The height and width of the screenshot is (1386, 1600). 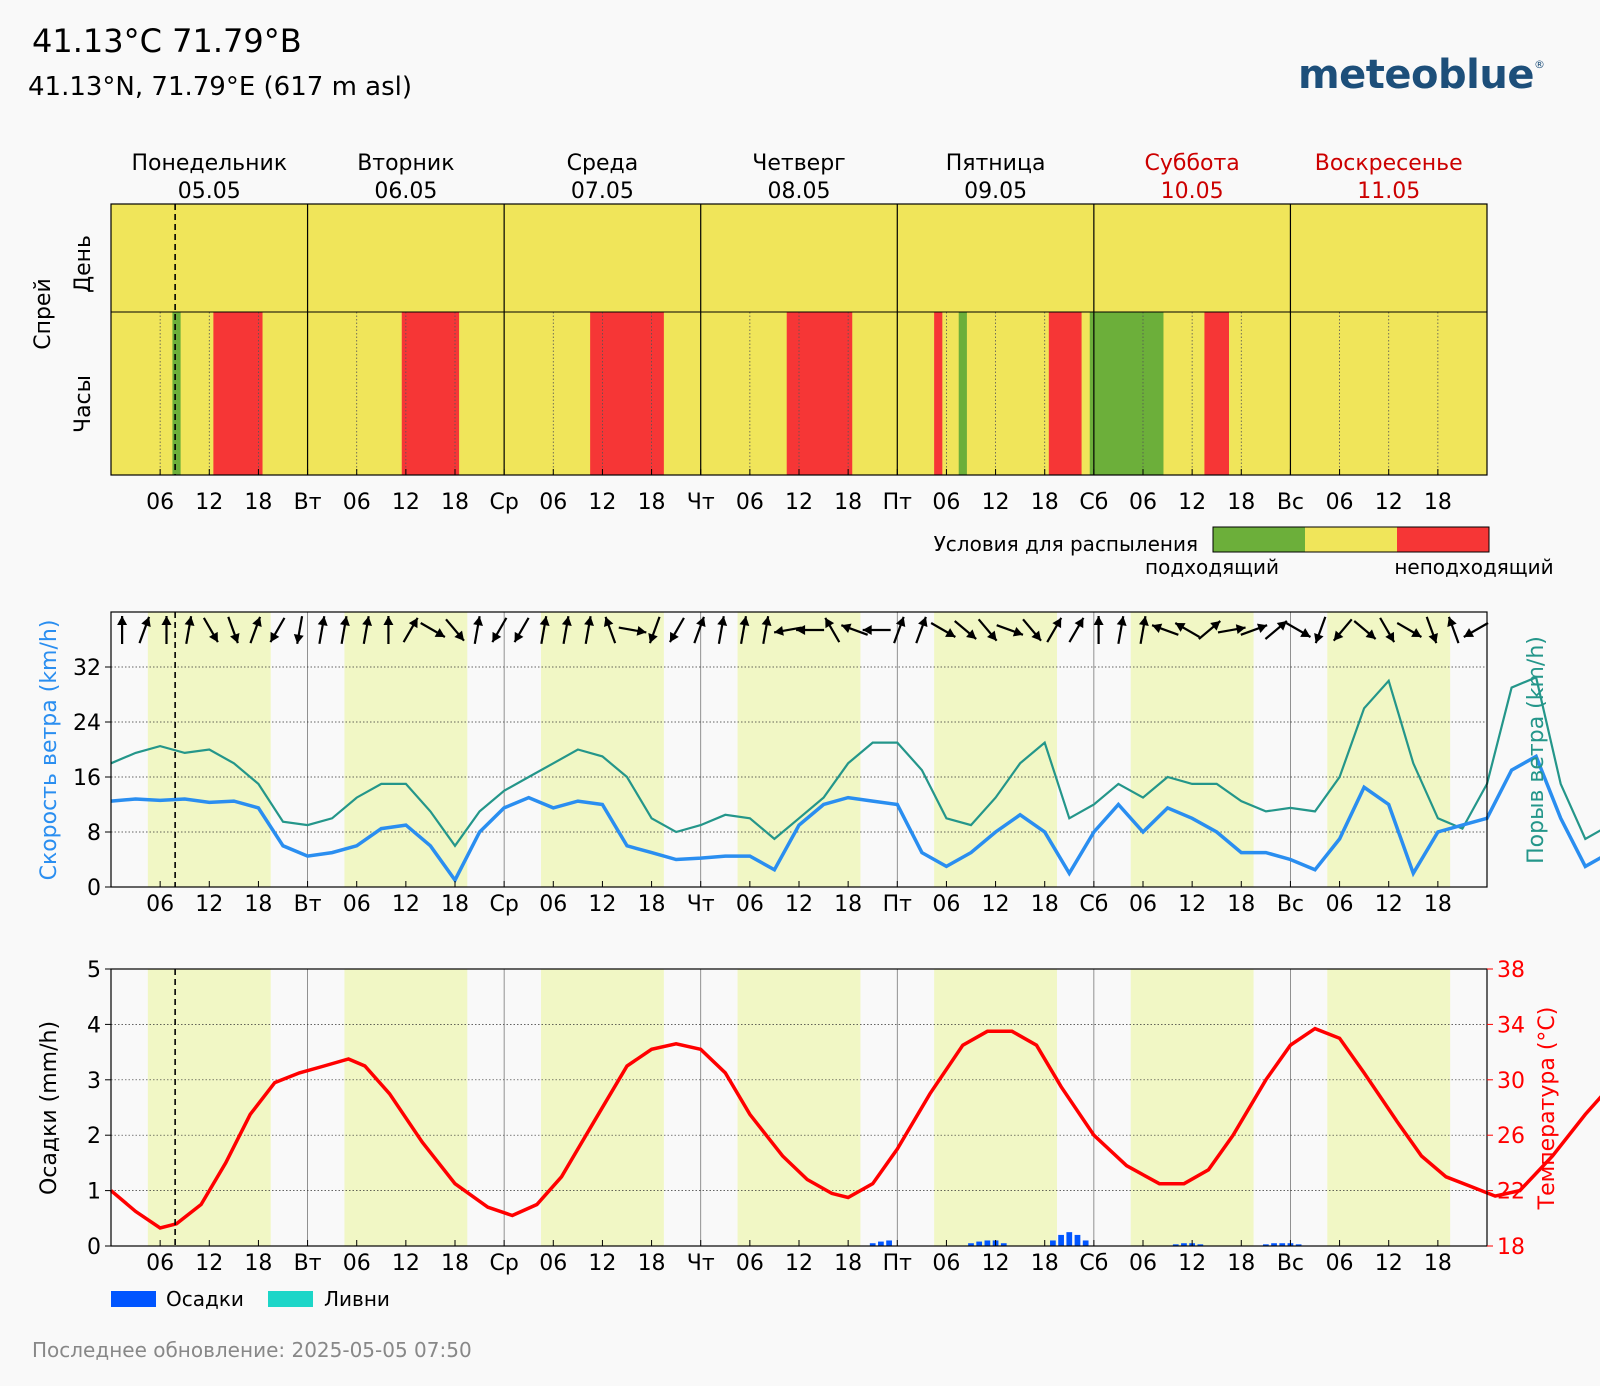 What do you see at coordinates (700, 393) in the screenshot?
I see `spray-hour-segments` at bounding box center [700, 393].